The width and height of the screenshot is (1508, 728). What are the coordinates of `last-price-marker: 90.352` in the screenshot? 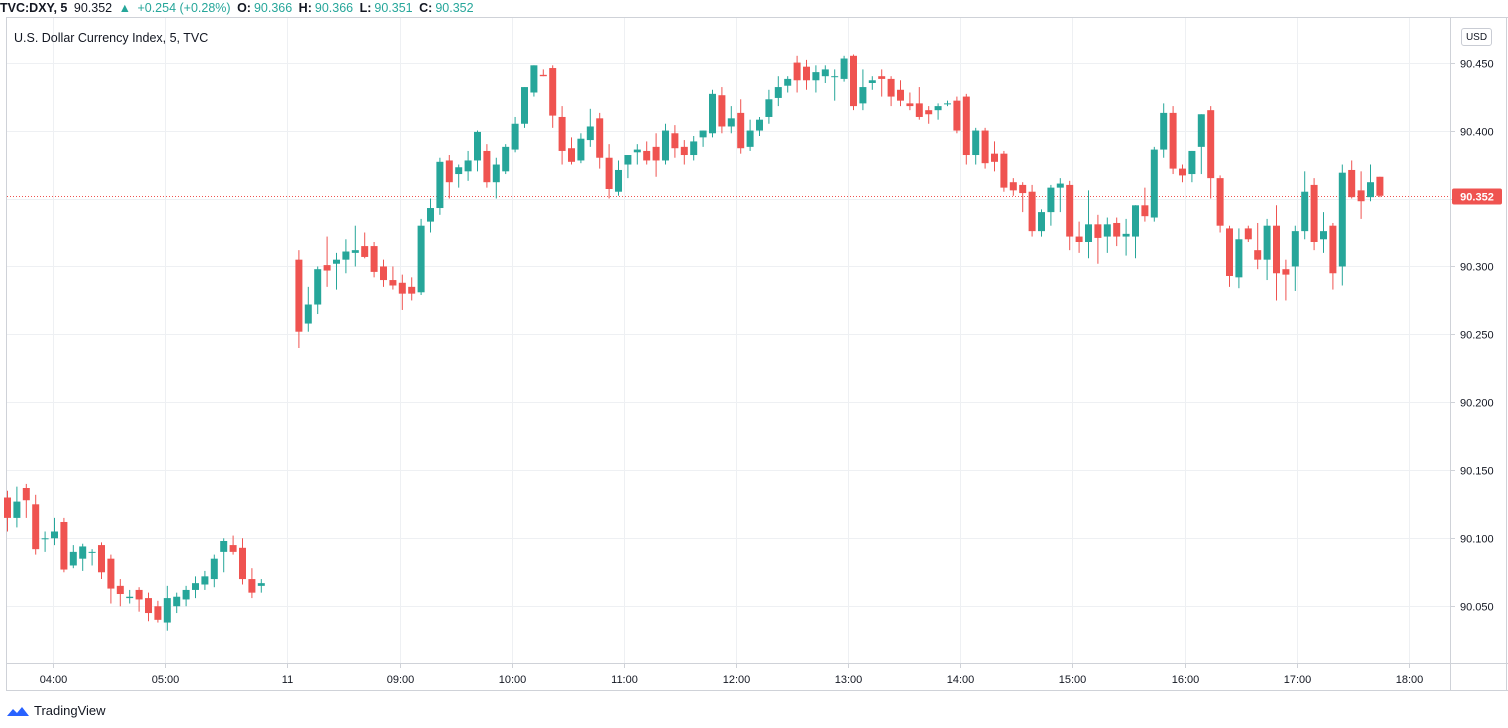 It's located at (1477, 196).